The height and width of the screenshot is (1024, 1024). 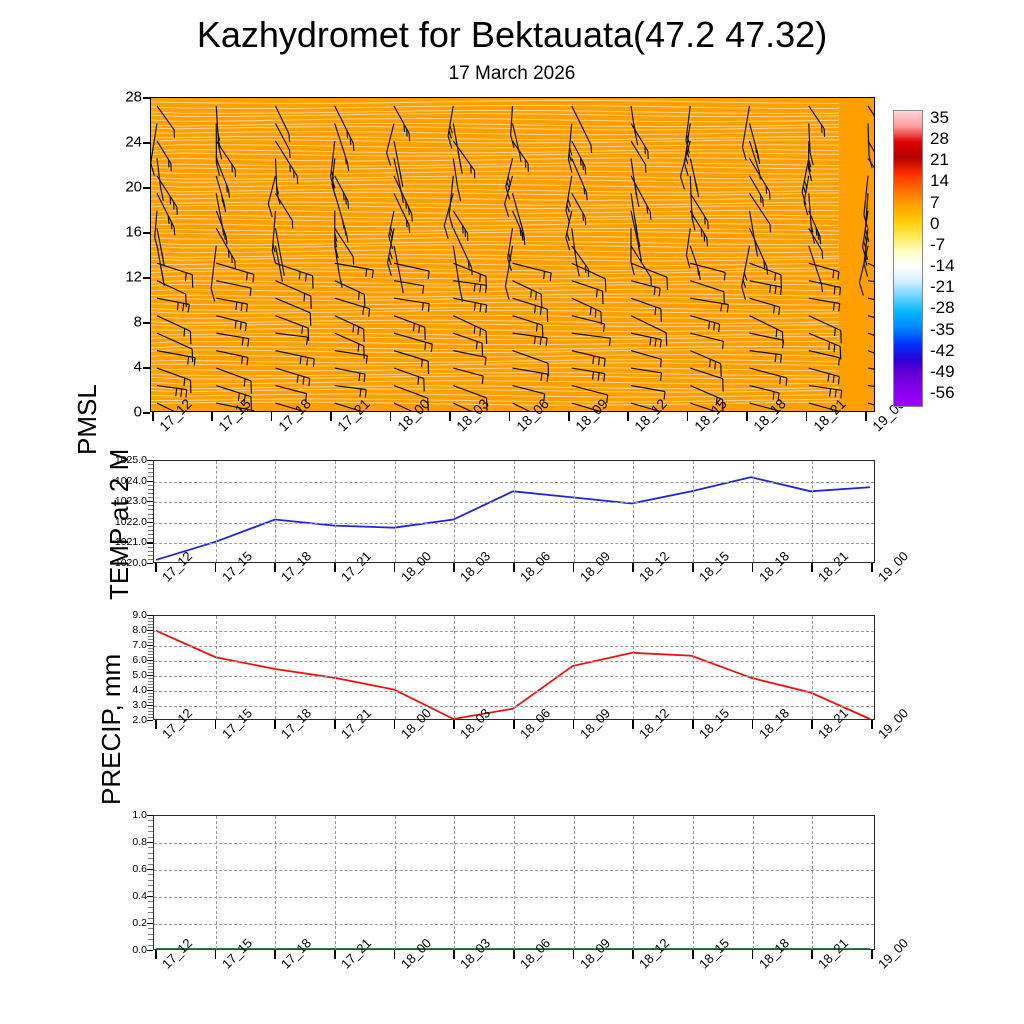 I want to click on precip-y-tick: 0.2, so click(x=139, y=923).